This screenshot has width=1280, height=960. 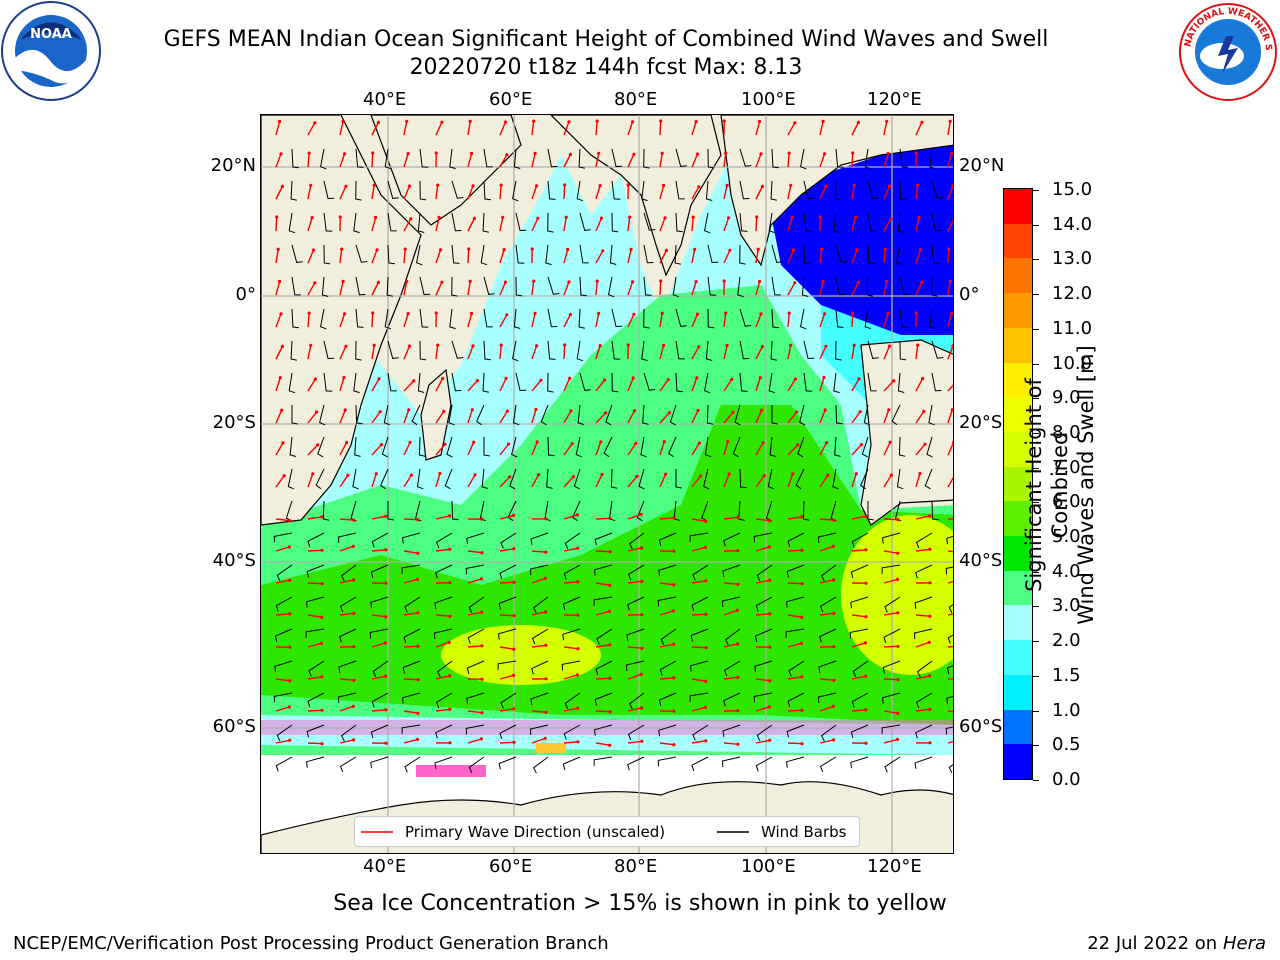 What do you see at coordinates (1018, 727) in the screenshot?
I see `colorbar-segment` at bounding box center [1018, 727].